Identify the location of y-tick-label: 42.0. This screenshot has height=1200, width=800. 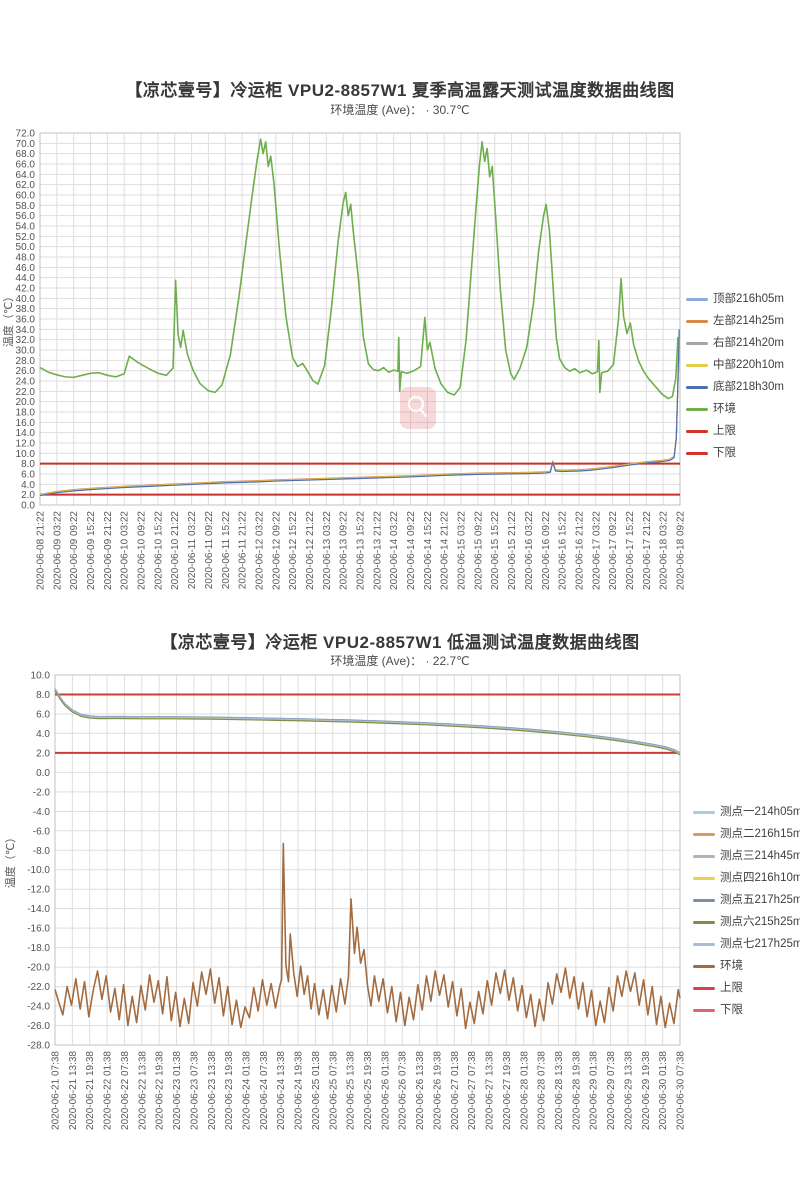
(26, 289).